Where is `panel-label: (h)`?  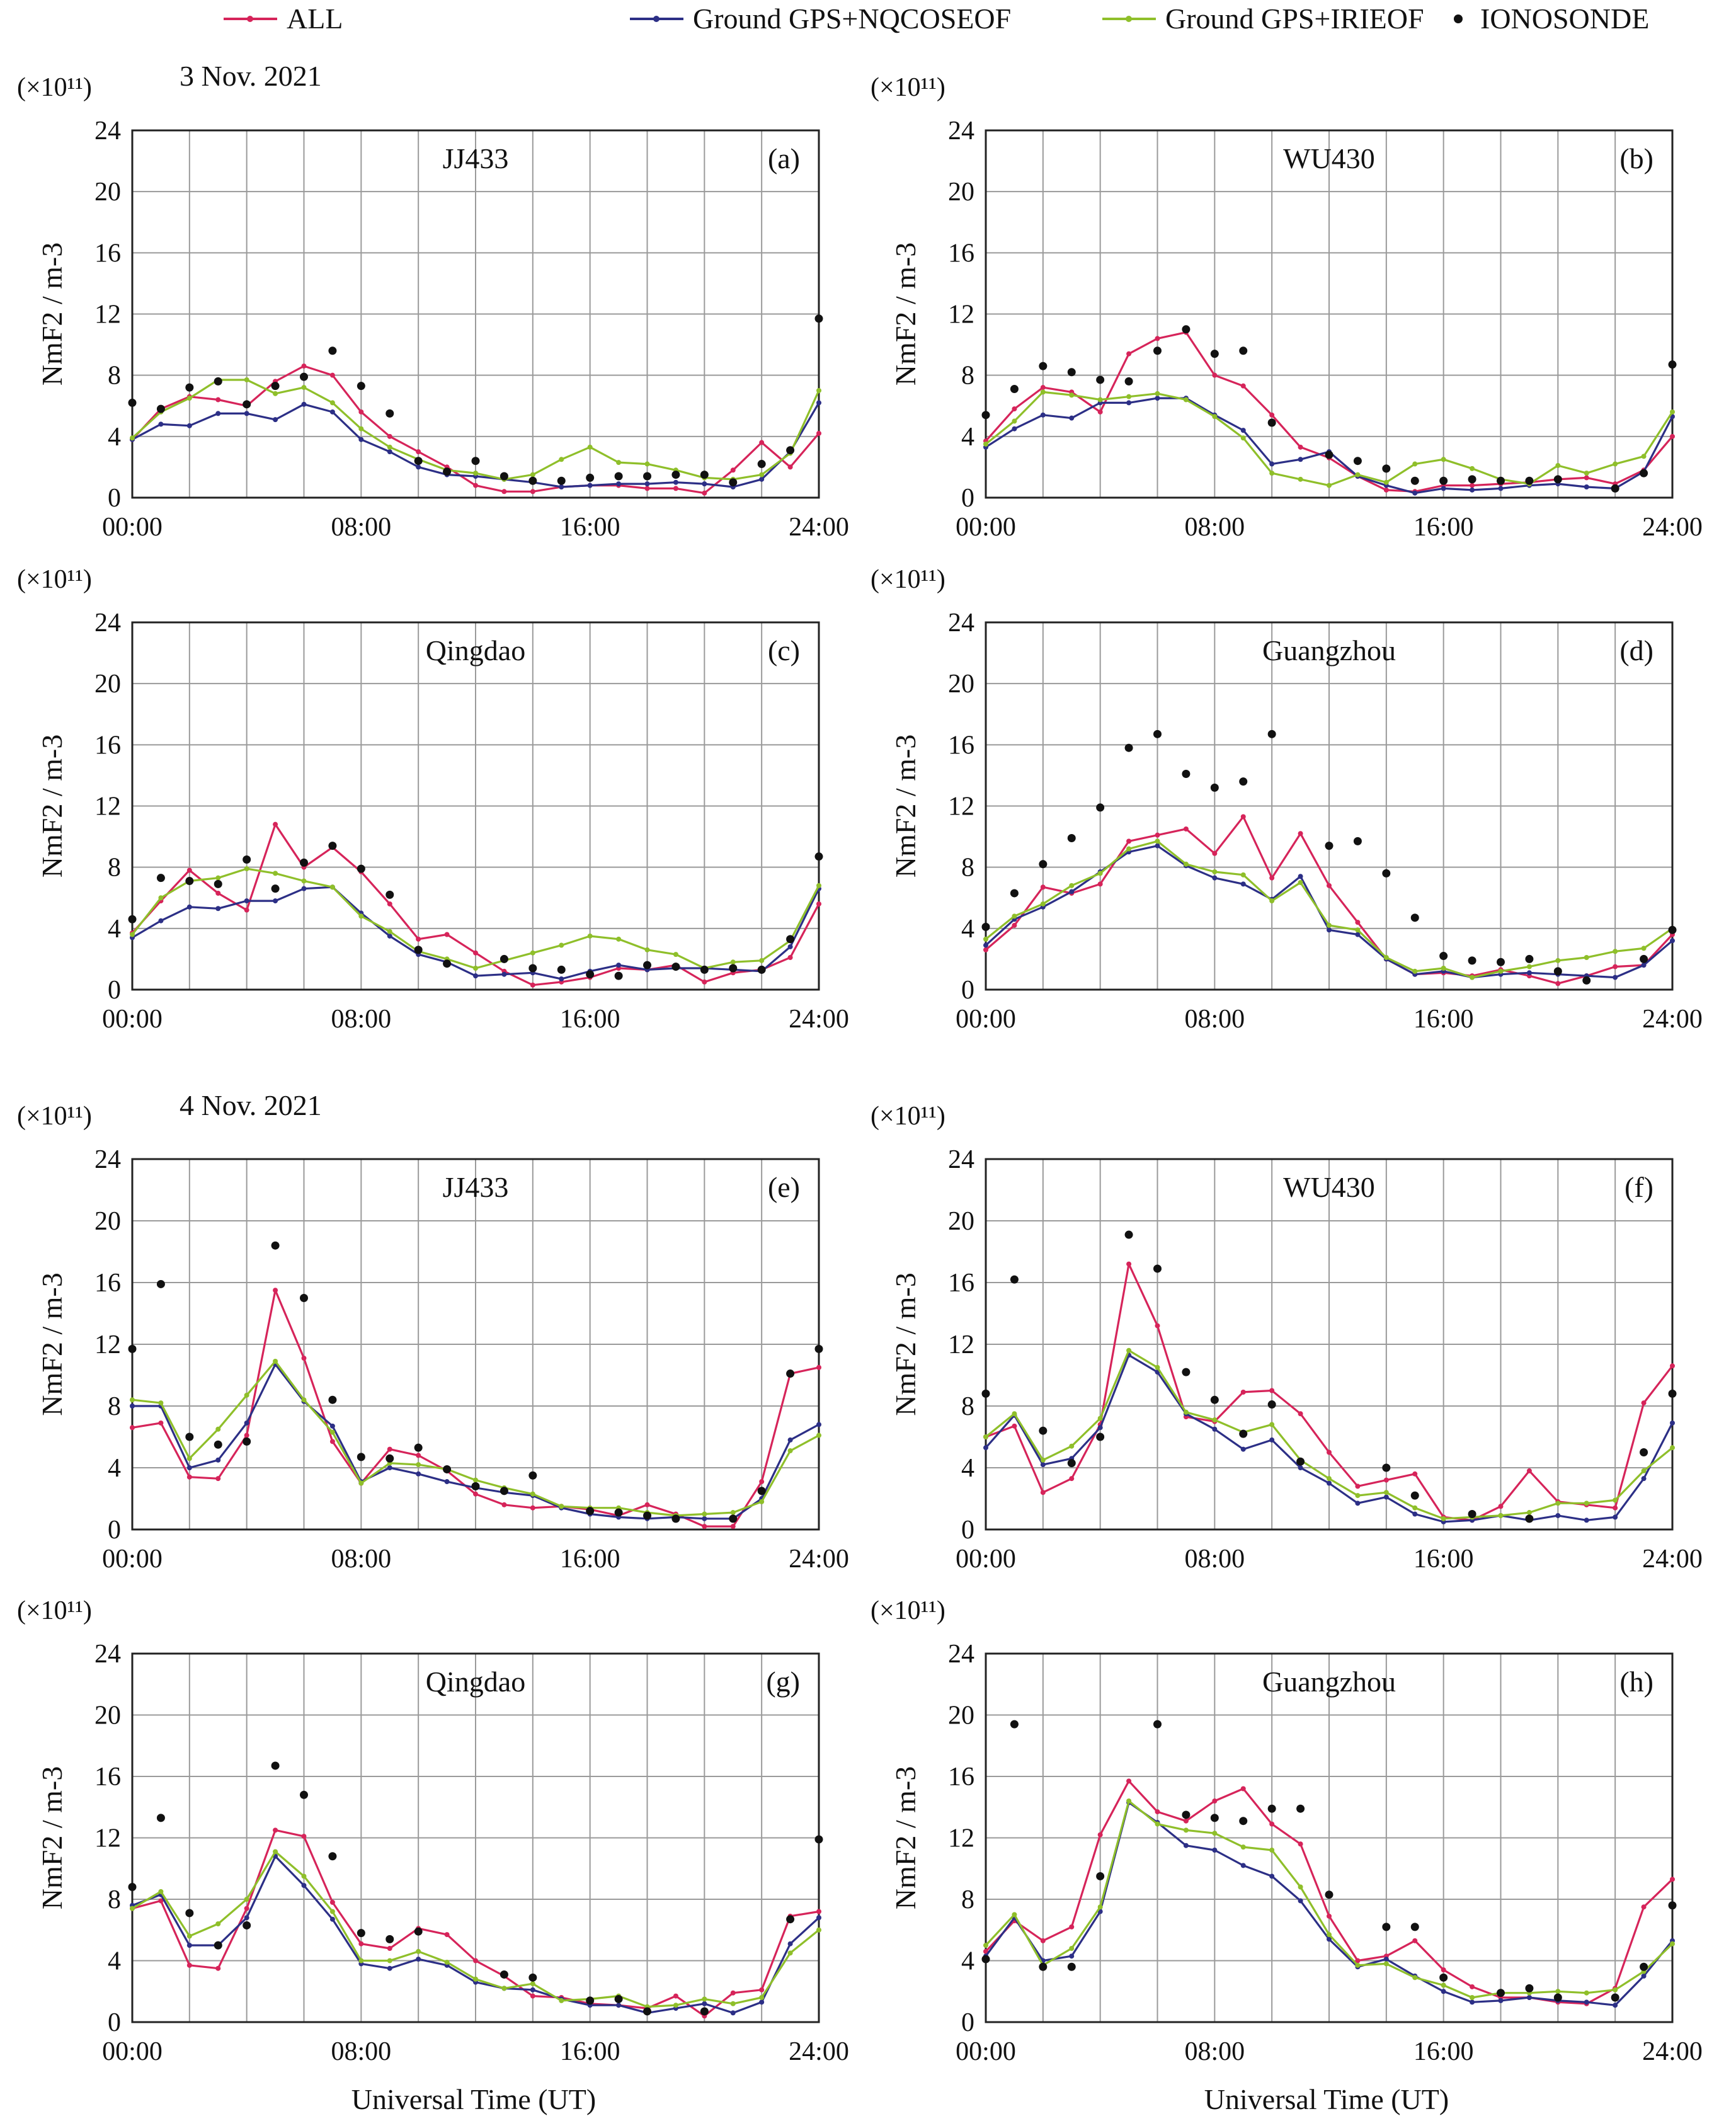
panel-label: (h) is located at coordinates (1636, 1682).